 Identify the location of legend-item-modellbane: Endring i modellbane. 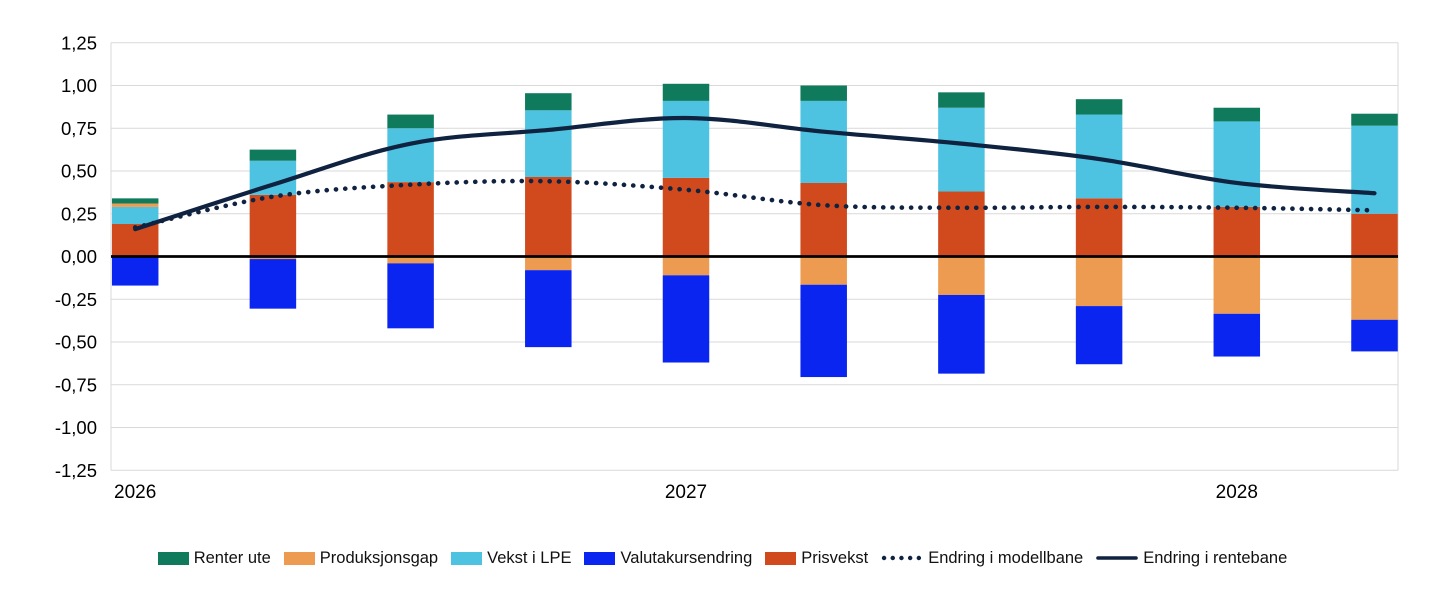
(982, 558).